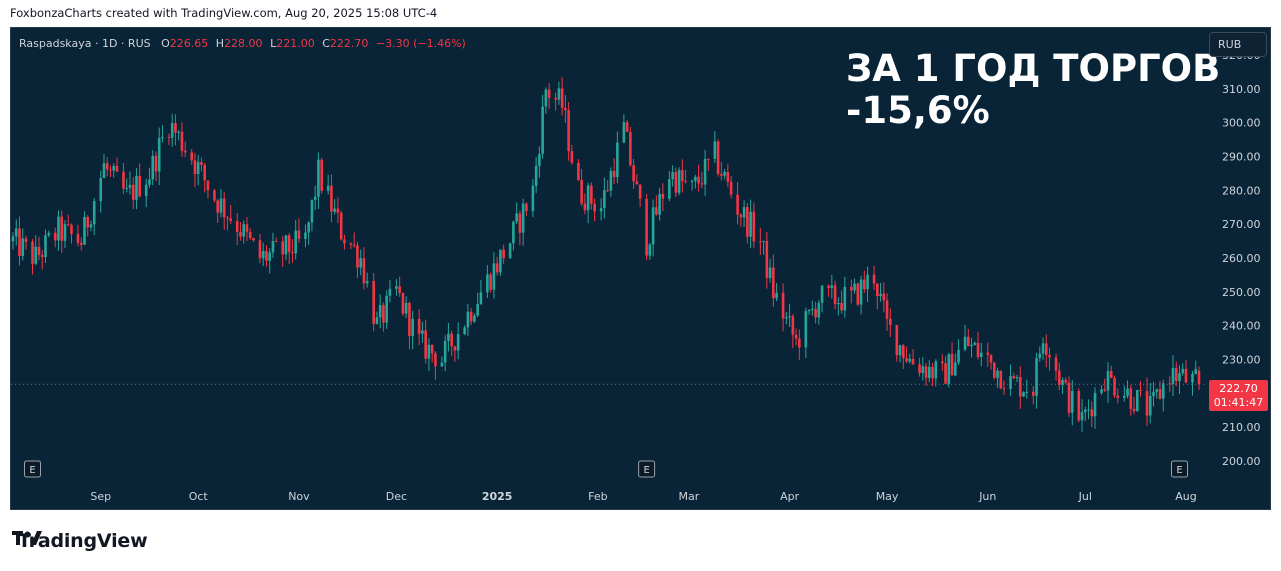  I want to click on last-price-tag: 222.70 01:41:47, so click(1238, 395).